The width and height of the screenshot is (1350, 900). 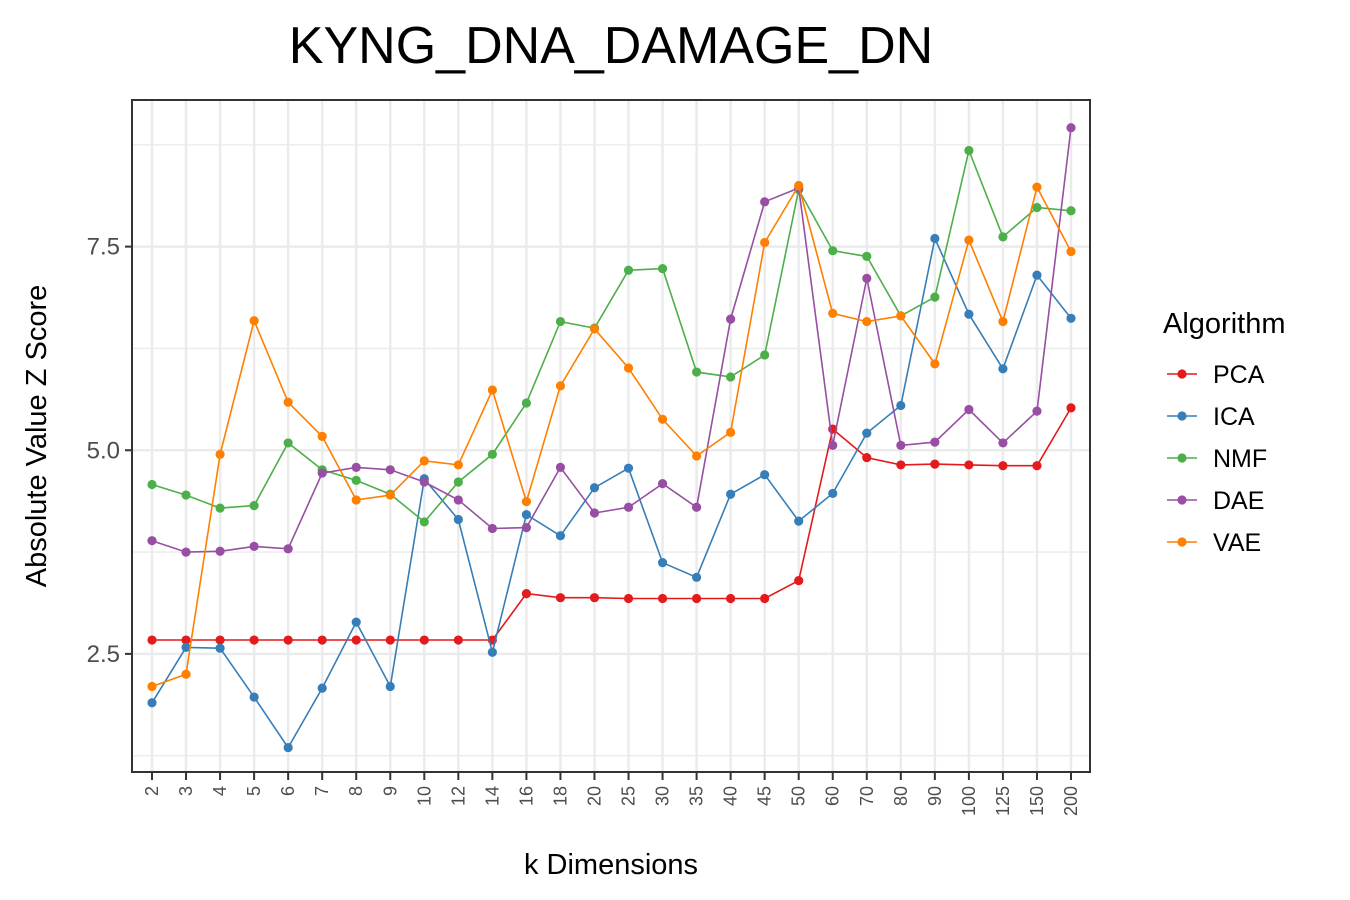 I want to click on x-tick-label: 6, so click(x=288, y=791).